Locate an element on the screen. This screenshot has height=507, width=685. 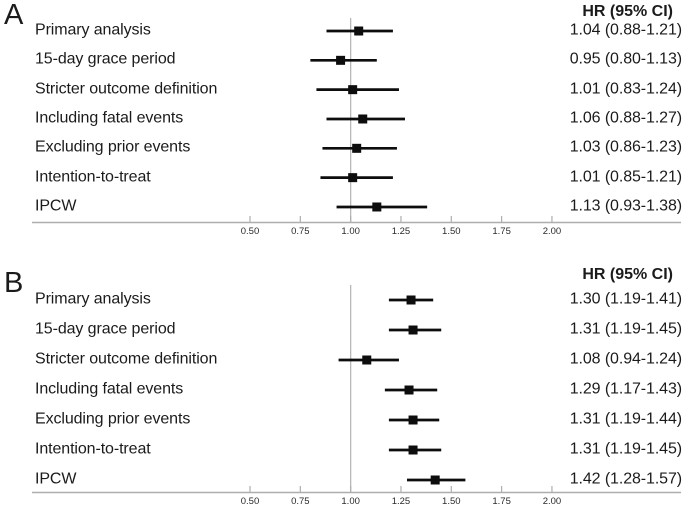
hr-ci-value: 1.08 (0.94-1.24) is located at coordinates (625, 359).